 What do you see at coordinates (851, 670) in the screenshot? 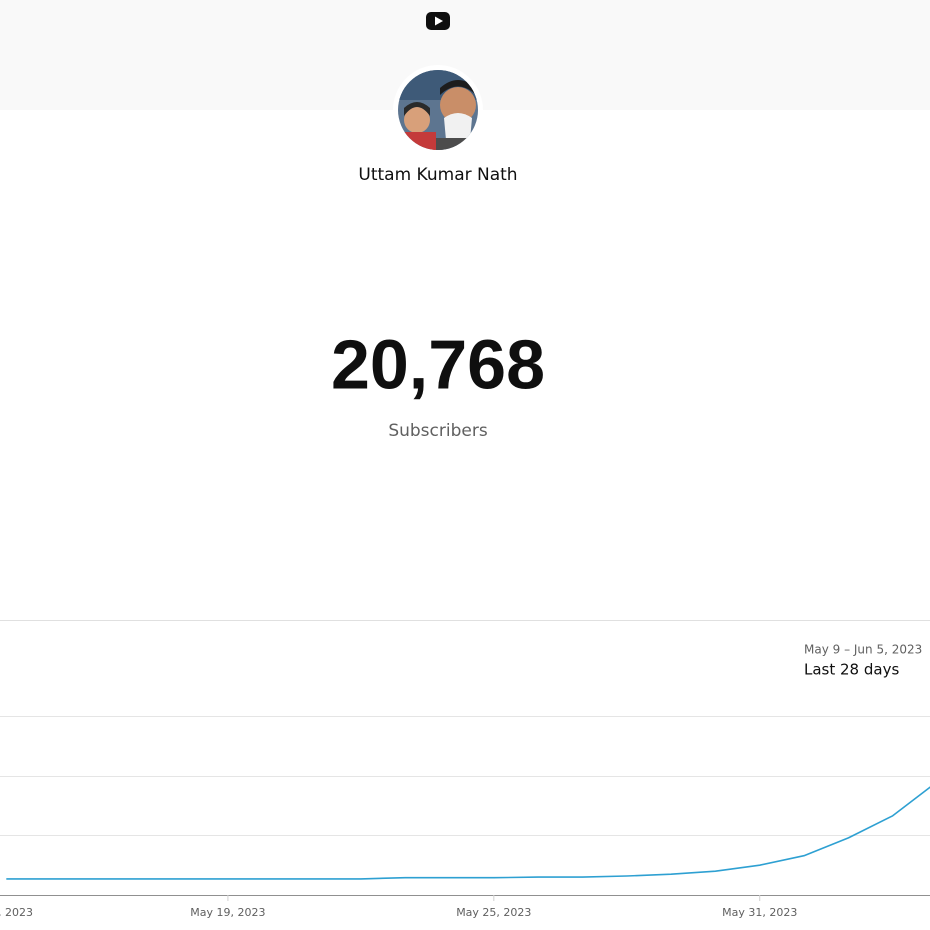
I see `period-label: Last 28 days` at bounding box center [851, 670].